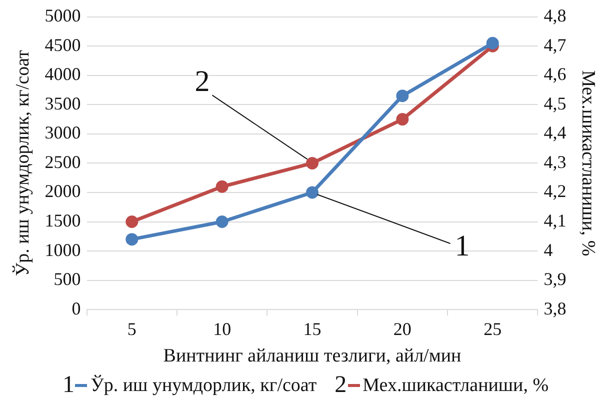  Describe the element at coordinates (548, 250) in the screenshot. I see `y2-tick-label: 4` at that location.